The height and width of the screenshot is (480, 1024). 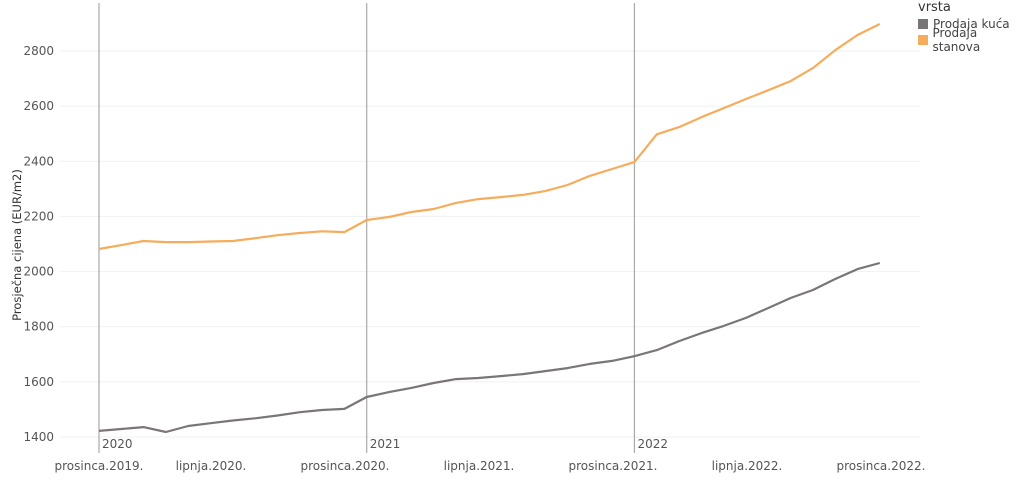 I want to click on y-axis: 1400 1600 1800 2000 2200 2400 2600 2800, so click(x=38, y=244).